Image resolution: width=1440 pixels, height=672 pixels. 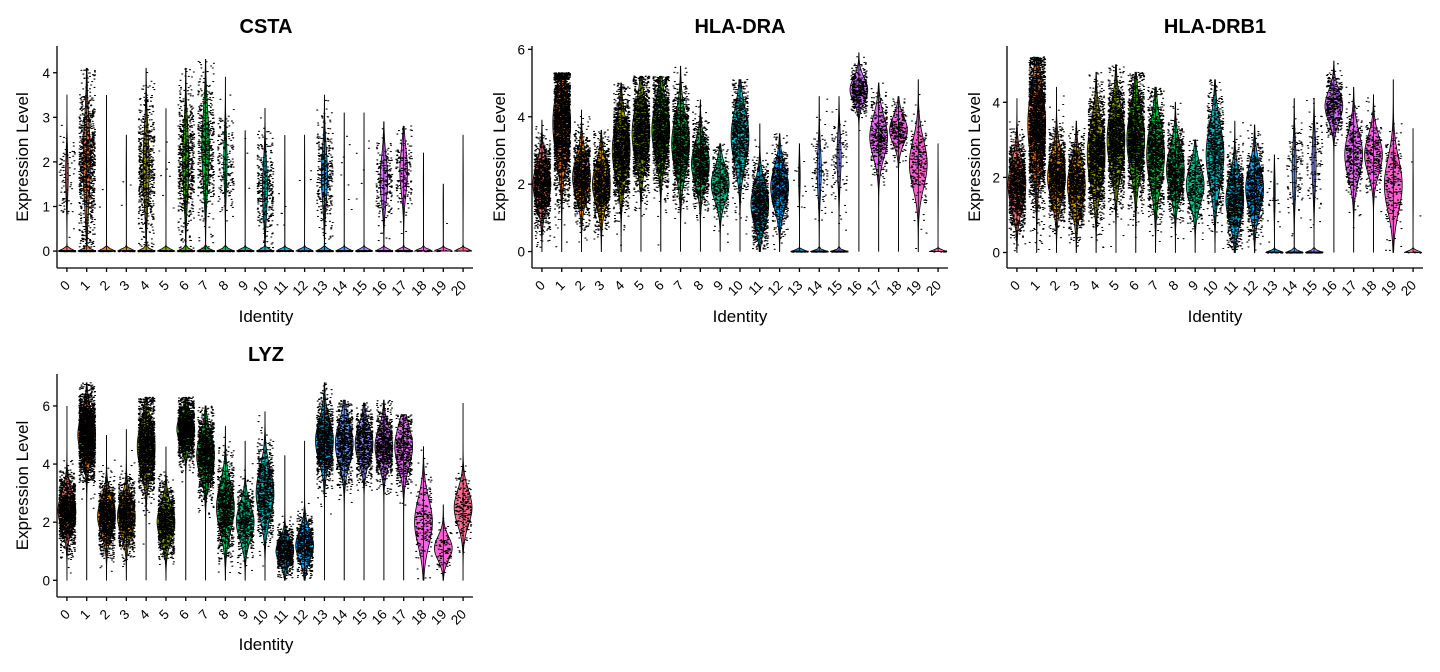 What do you see at coordinates (735, 288) in the screenshot?
I see `x-tick-label-10: 10` at bounding box center [735, 288].